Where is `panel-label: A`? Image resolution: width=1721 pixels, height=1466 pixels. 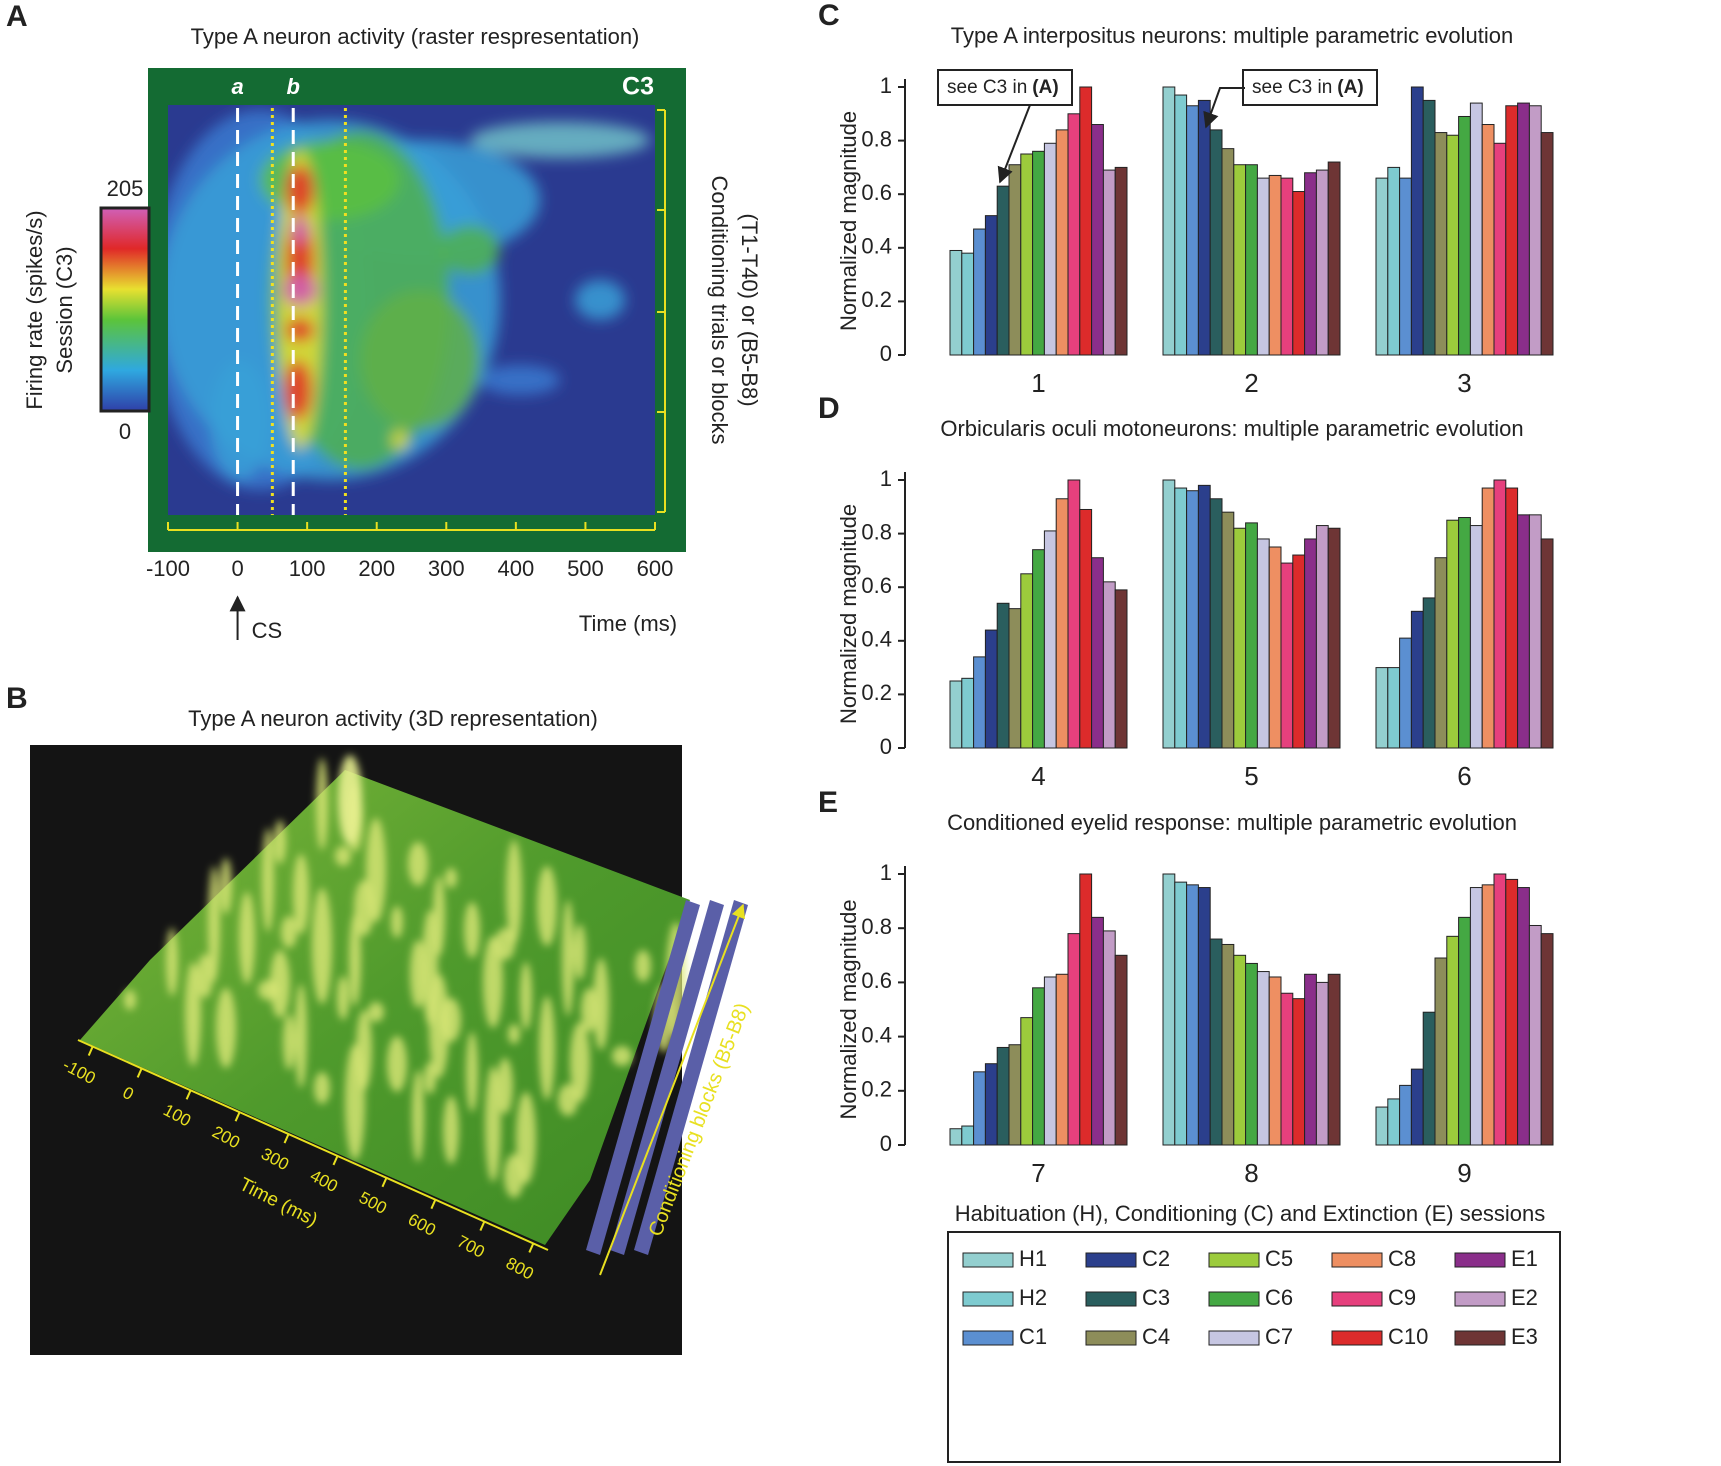
panel-label: A is located at coordinates (17, 16).